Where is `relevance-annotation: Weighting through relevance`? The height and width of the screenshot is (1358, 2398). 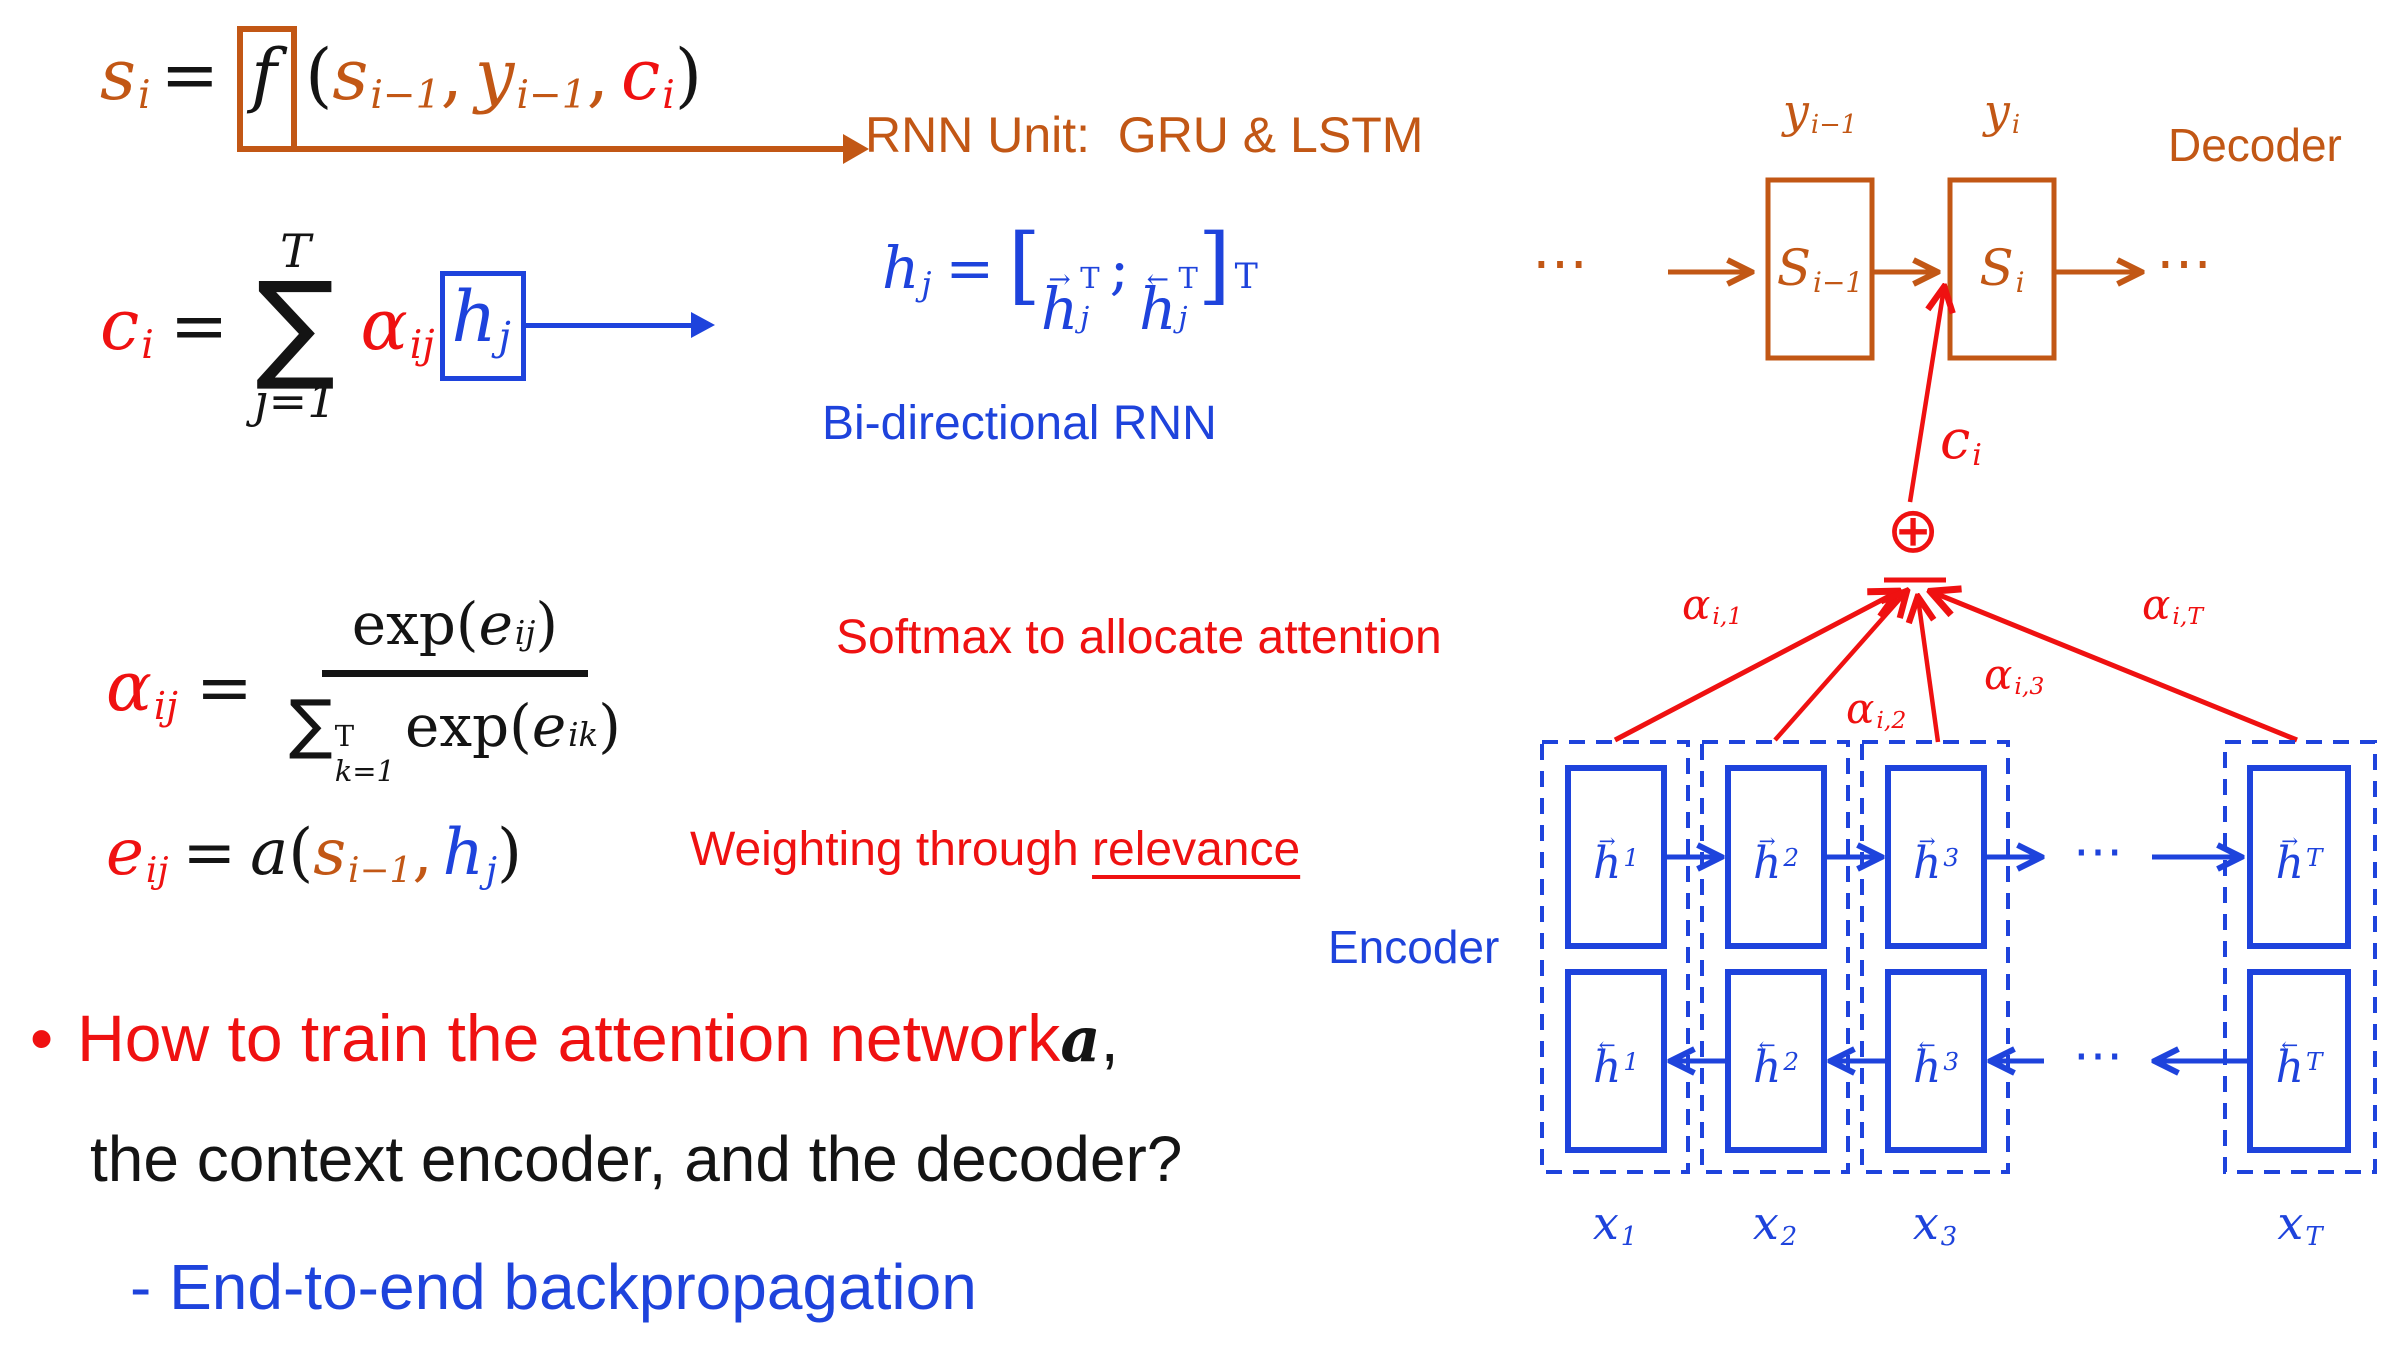 relevance-annotation: Weighting through relevance is located at coordinates (995, 849).